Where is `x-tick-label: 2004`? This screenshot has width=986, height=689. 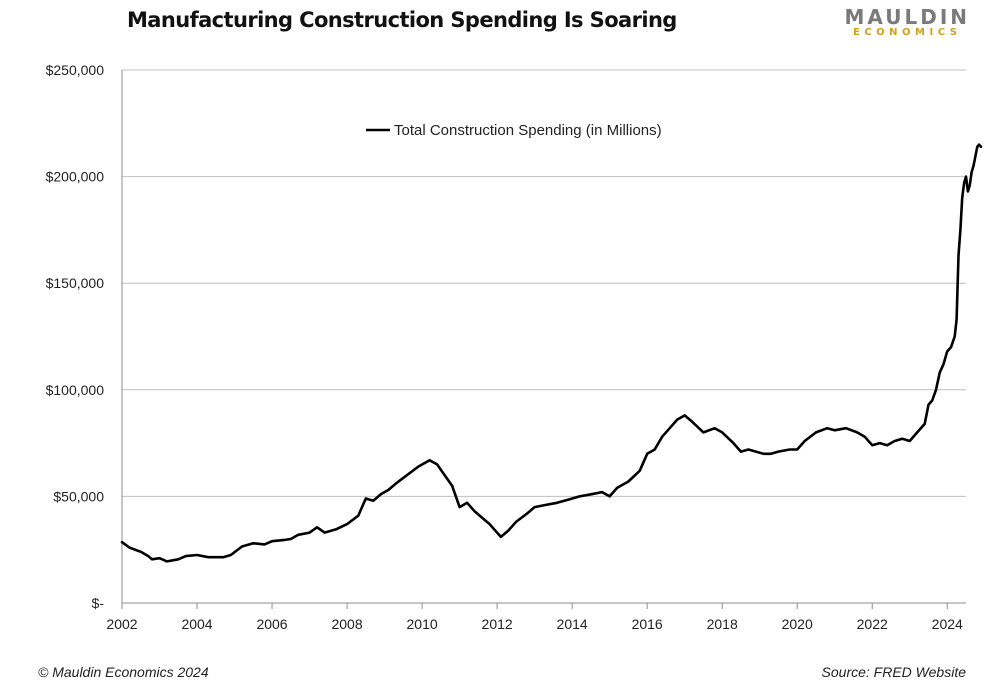 x-tick-label: 2004 is located at coordinates (196, 624).